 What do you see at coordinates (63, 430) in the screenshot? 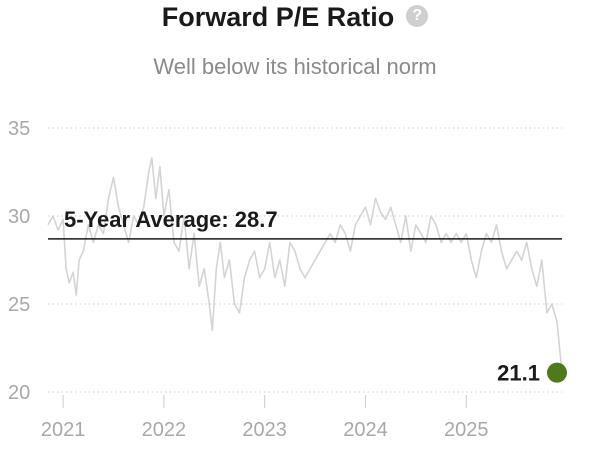
I see `x-tick-label: 2021` at bounding box center [63, 430].